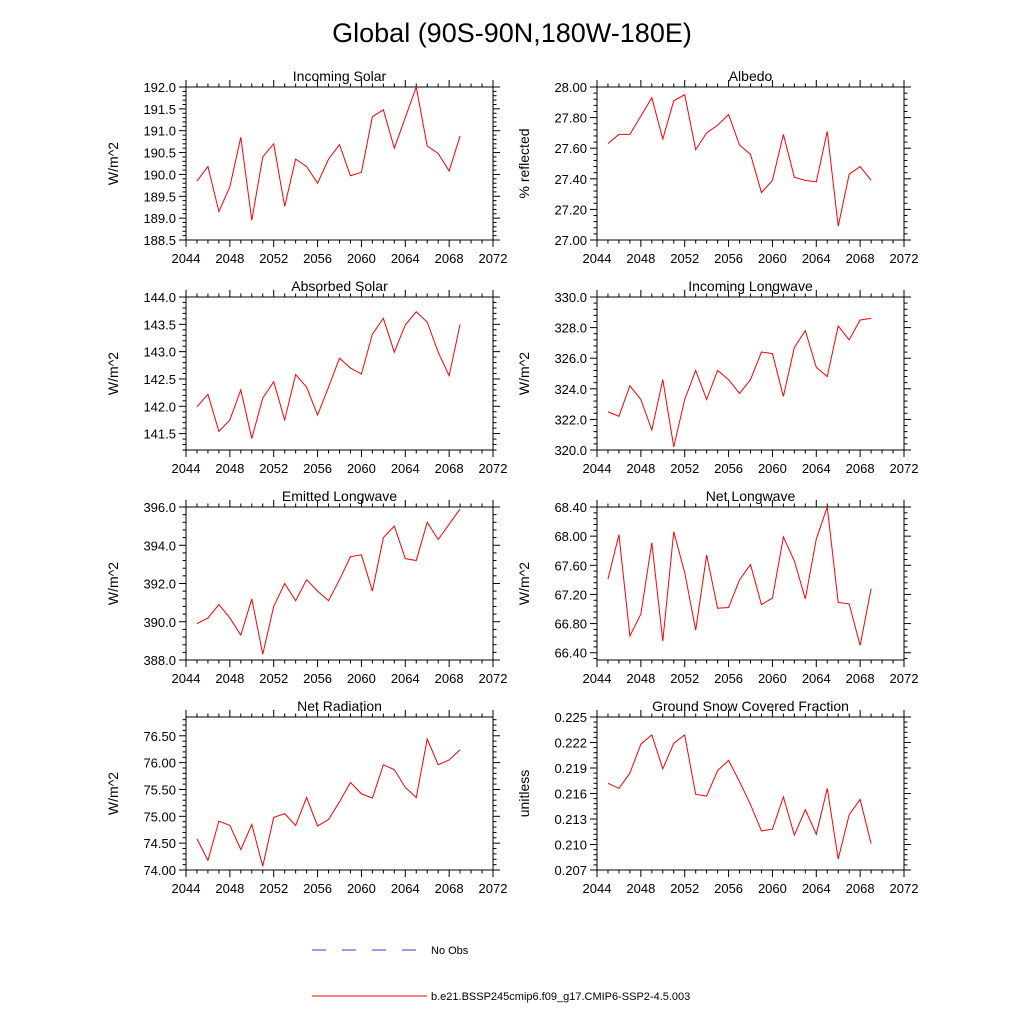 The image size is (1024, 1024). I want to click on y-tick-label: 67.20, so click(570, 594).